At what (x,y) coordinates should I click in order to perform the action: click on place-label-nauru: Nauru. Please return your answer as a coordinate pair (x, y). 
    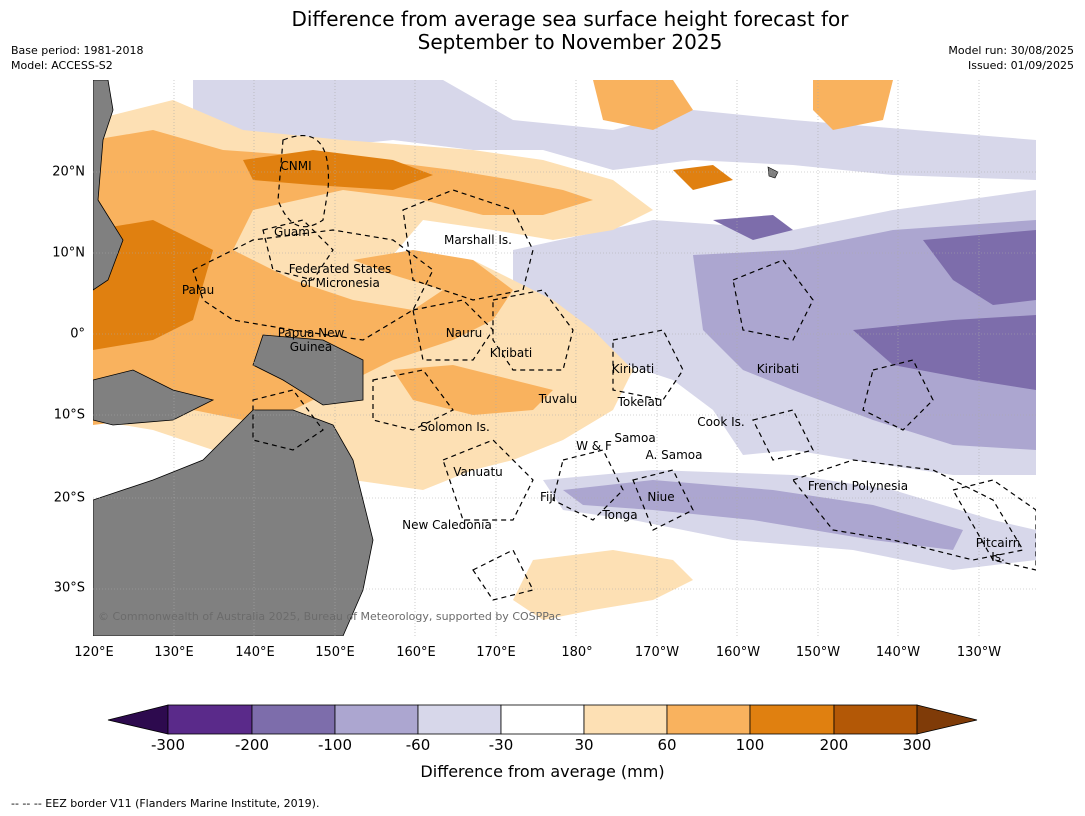
    Looking at the image, I should click on (464, 333).